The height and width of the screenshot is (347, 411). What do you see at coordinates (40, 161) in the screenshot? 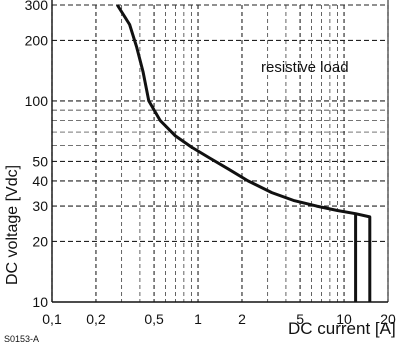
I see `y-tick-label: 50` at bounding box center [40, 161].